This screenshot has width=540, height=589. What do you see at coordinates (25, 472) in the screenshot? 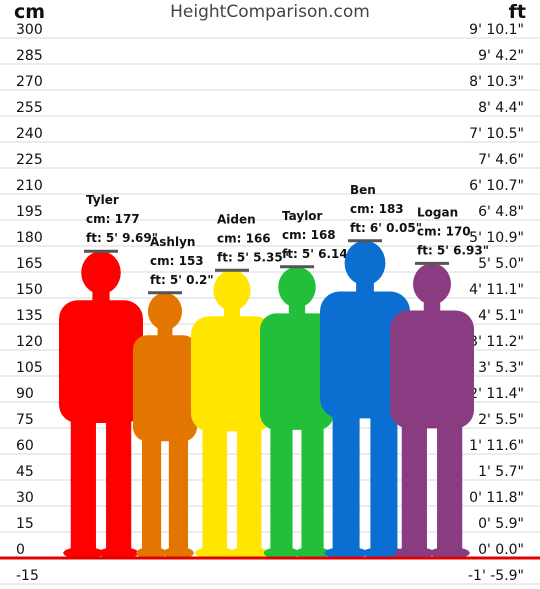
I see `y-tick-cm: 45` at bounding box center [25, 472].